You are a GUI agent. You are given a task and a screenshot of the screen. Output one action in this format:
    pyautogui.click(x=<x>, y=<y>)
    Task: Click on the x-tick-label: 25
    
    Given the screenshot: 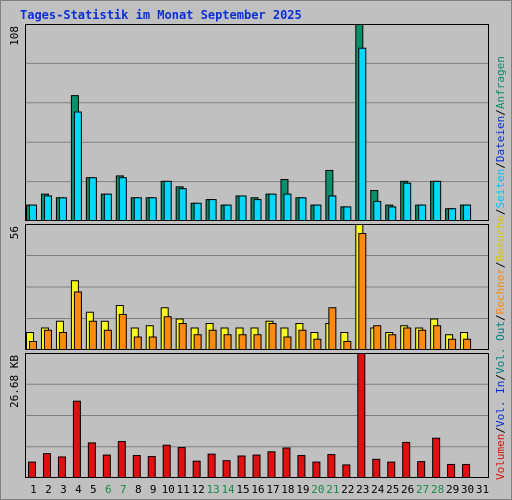 What is the action you would take?
    pyautogui.click(x=392, y=489)
    